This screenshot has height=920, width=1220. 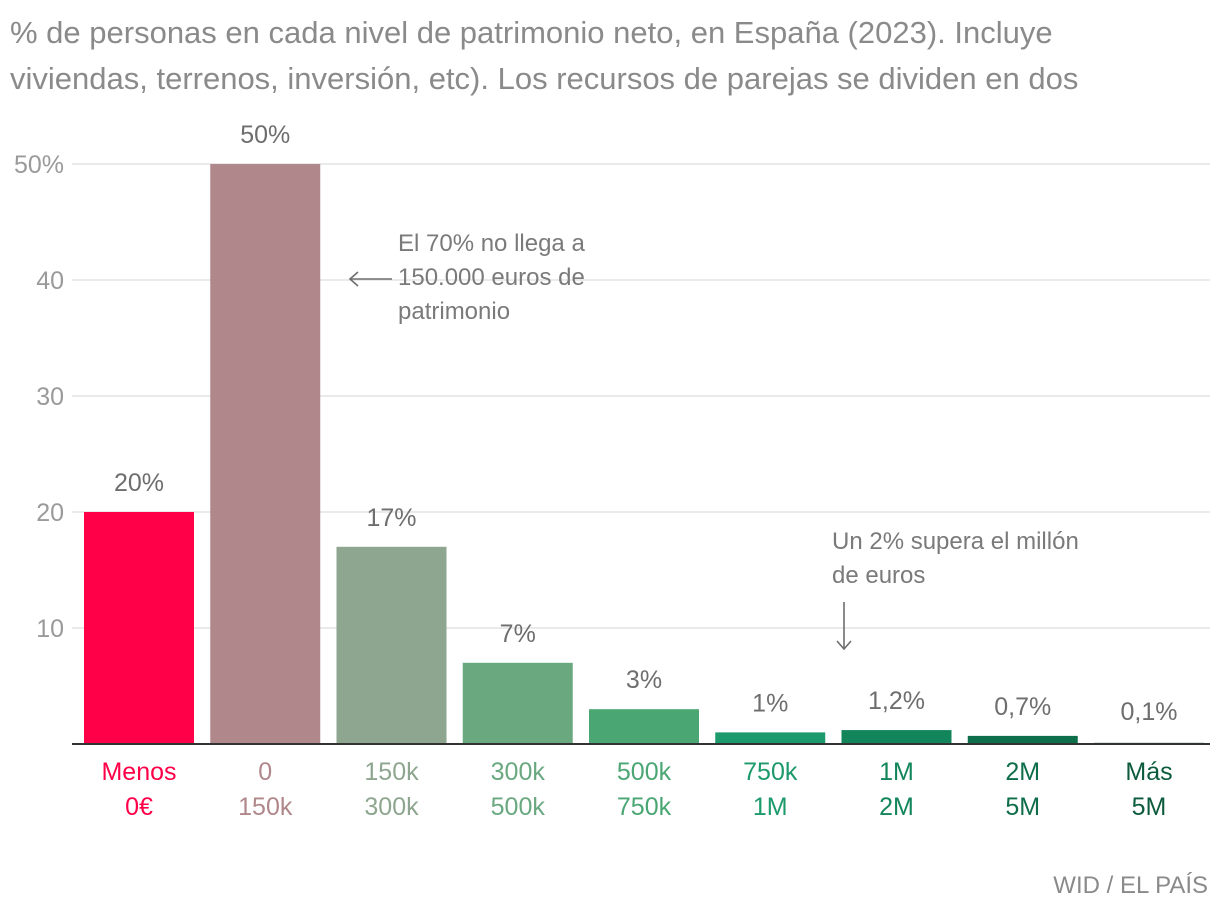 What do you see at coordinates (844, 645) in the screenshot?
I see `annotation-arrowhead-down` at bounding box center [844, 645].